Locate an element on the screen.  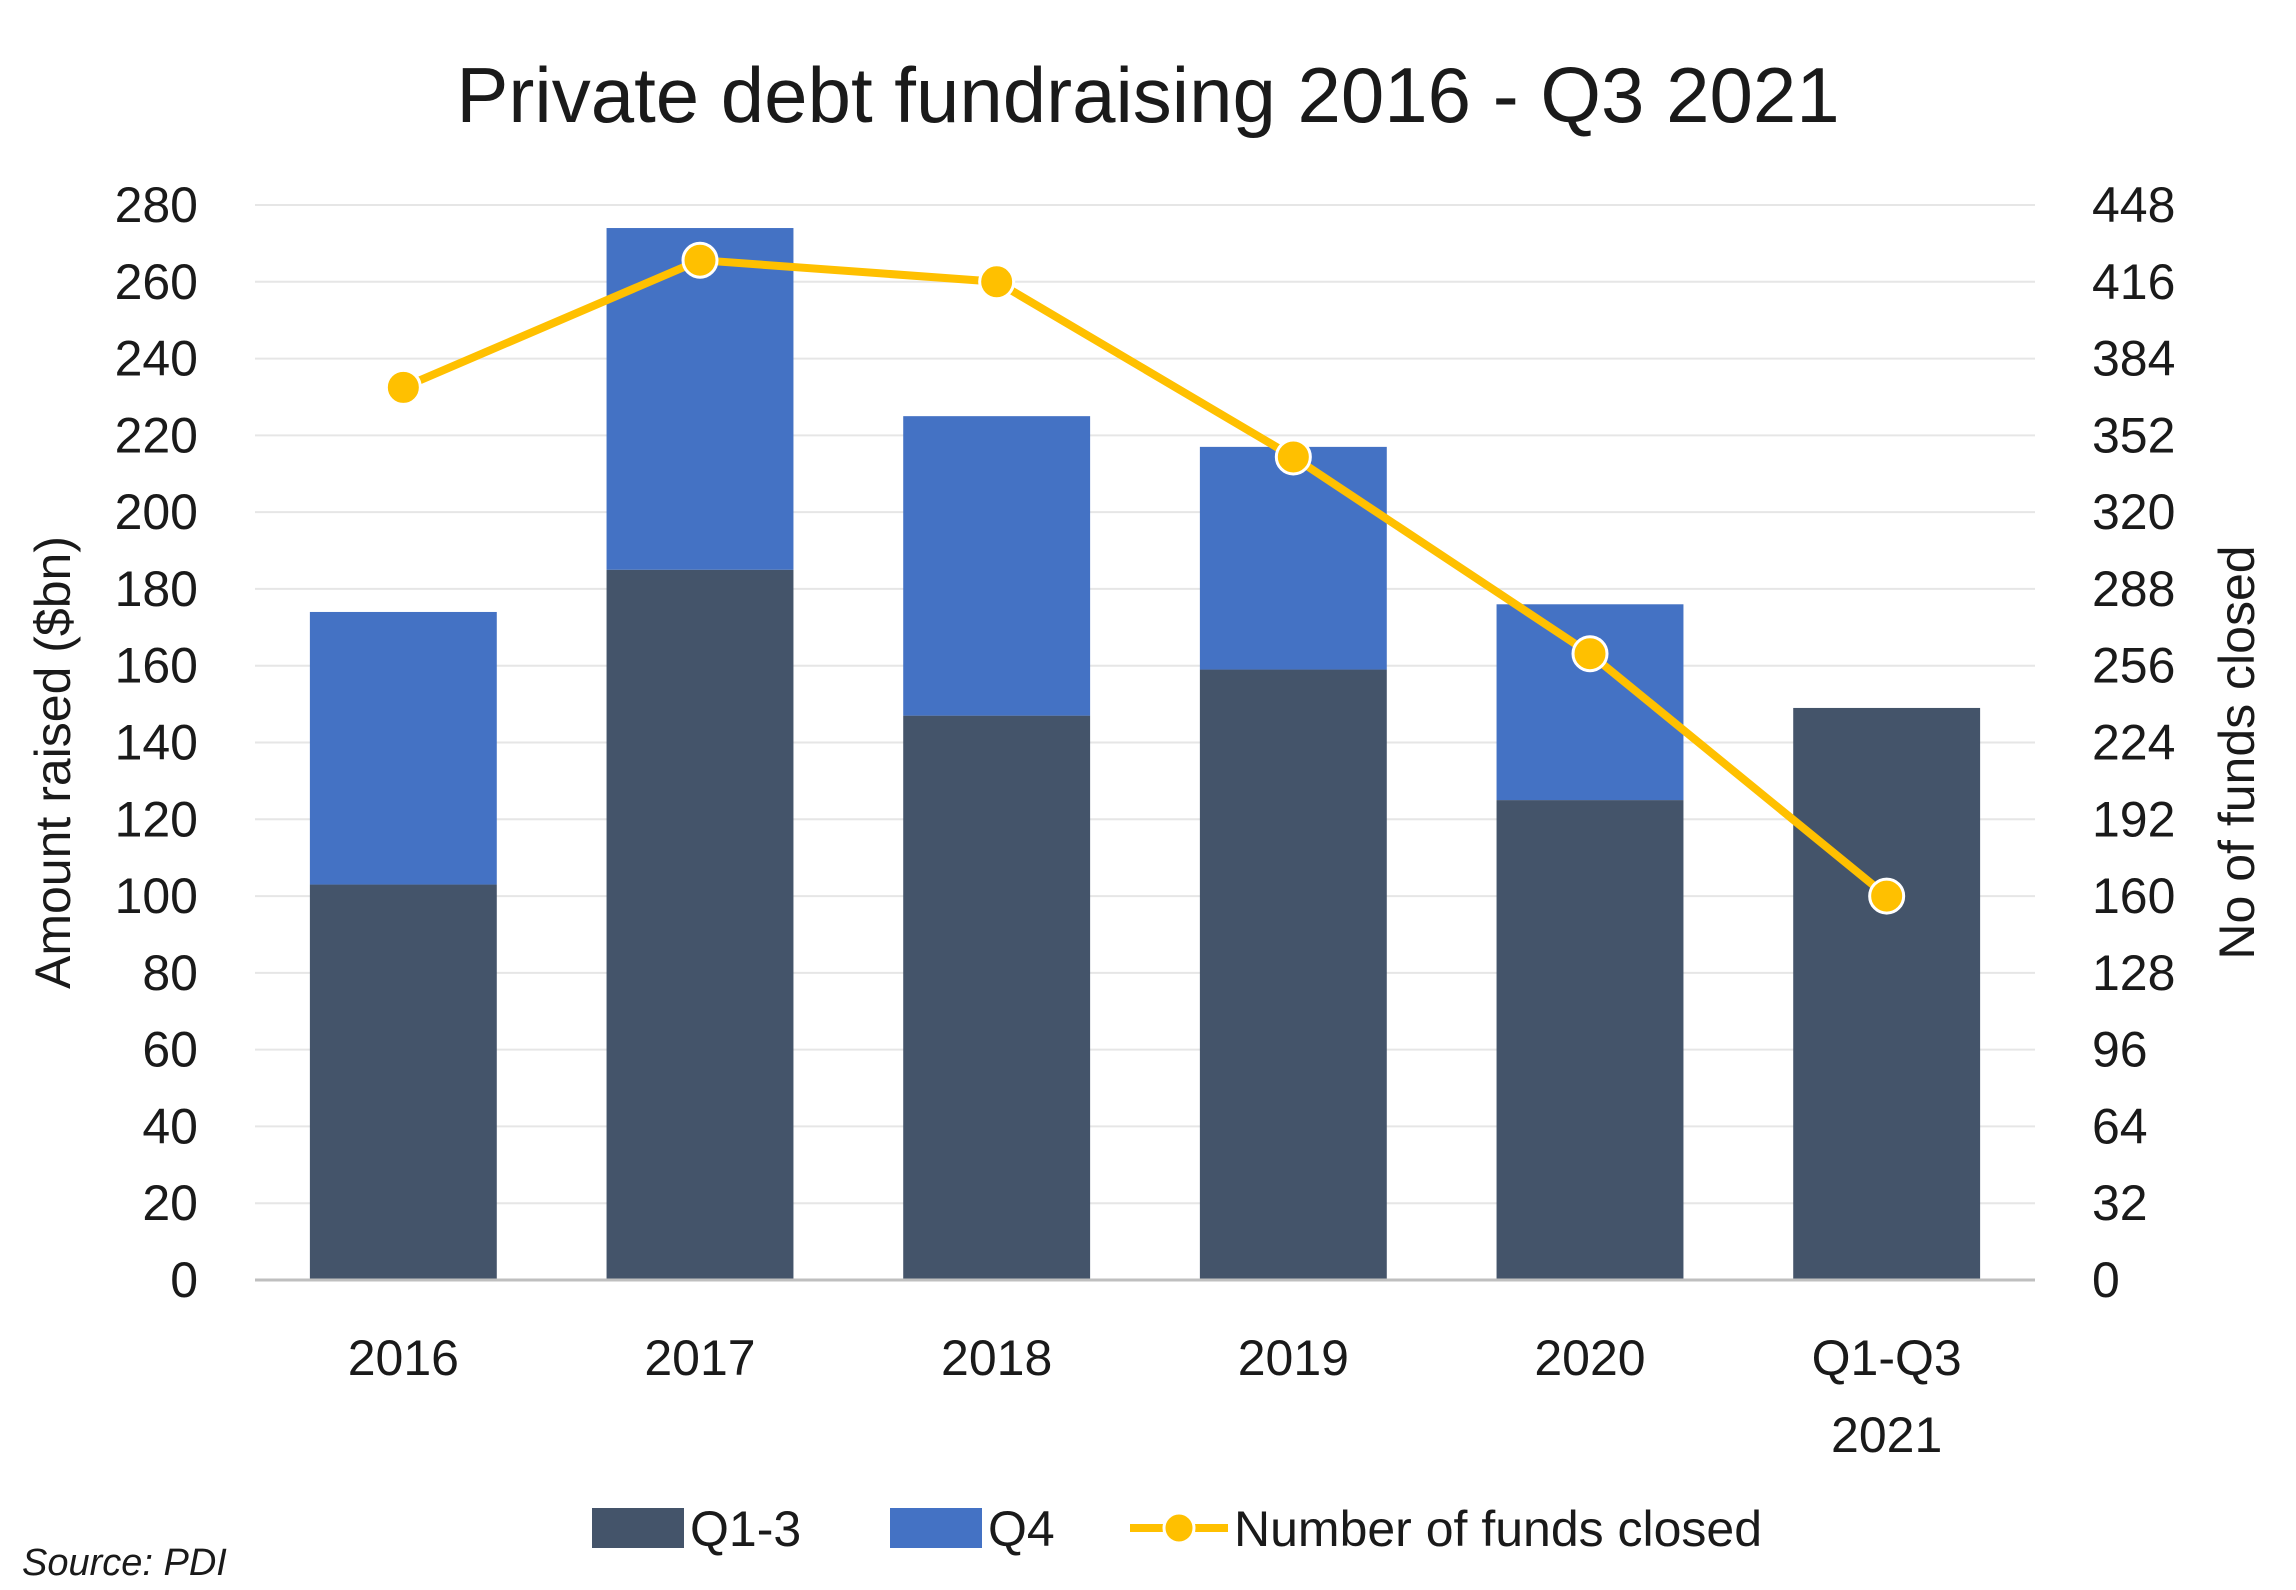
y-right-tick-label: 384 is located at coordinates (2133, 359).